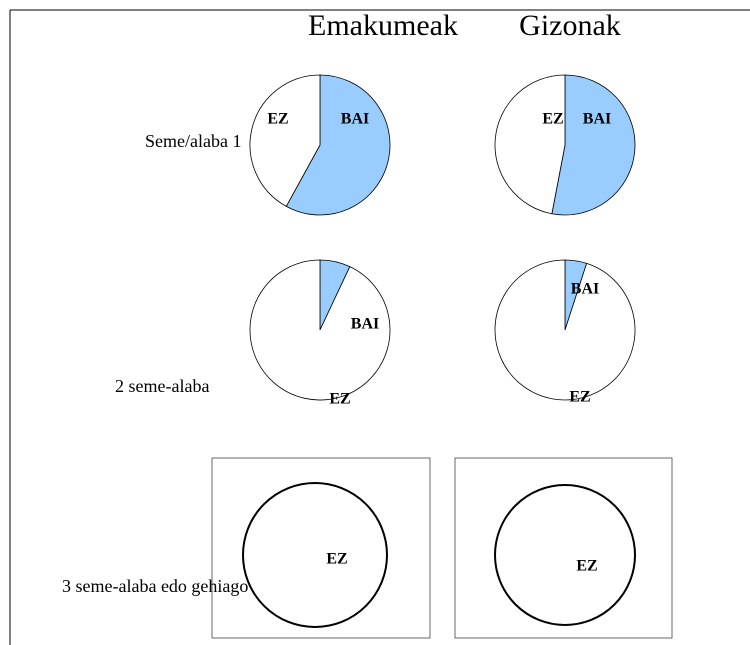 The height and width of the screenshot is (645, 750). I want to click on row-label: 2 seme-alaba, so click(162, 386).